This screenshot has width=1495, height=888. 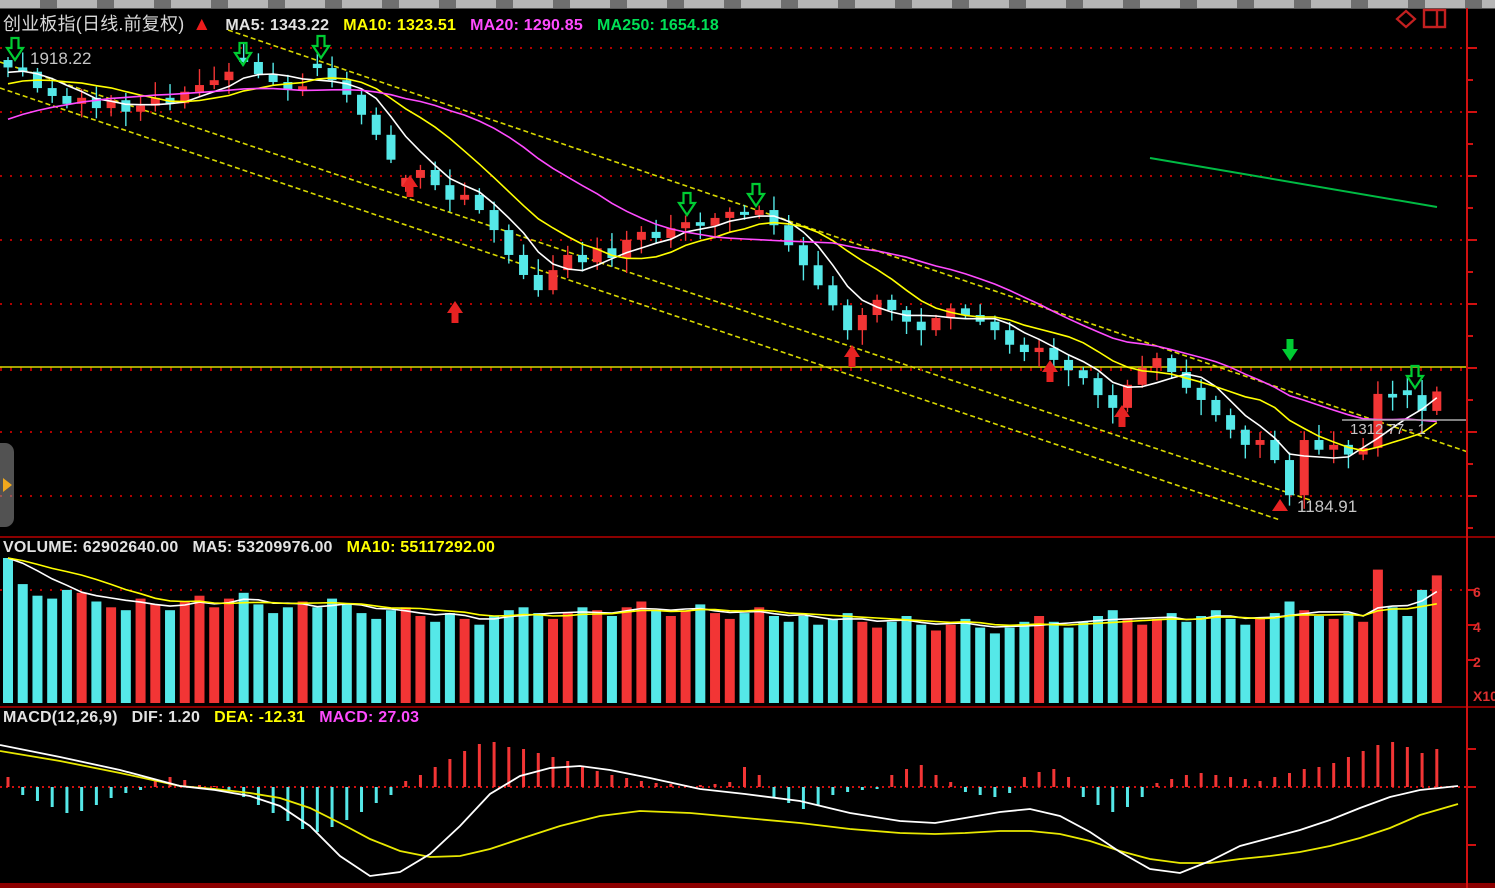 I want to click on ma20-legend: MA20: 1290.85, so click(x=526, y=25).